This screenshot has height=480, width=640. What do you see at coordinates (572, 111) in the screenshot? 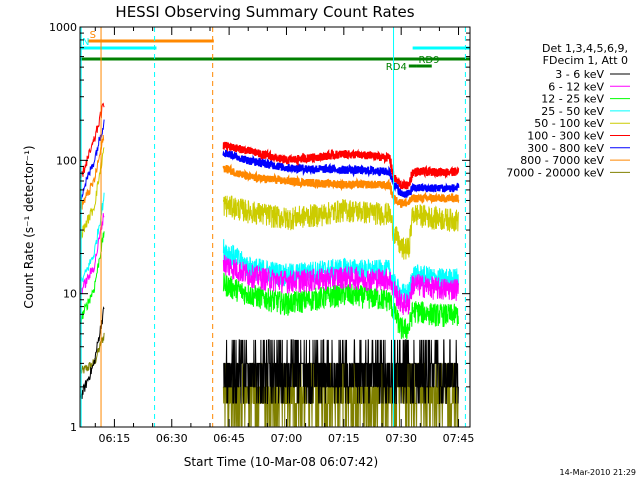
I see `legend-label: 25 - 50 keV` at bounding box center [572, 111].